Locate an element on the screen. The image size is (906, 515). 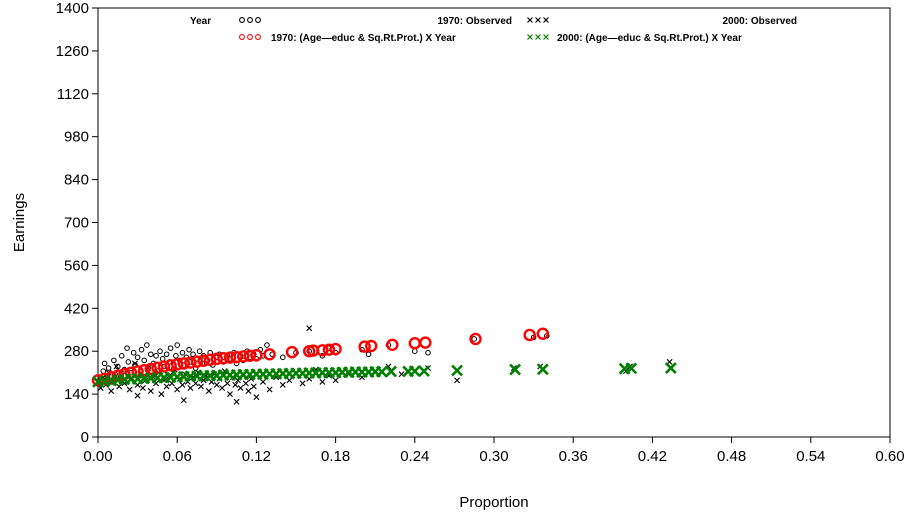
legend-entry: 1970: (Age—educ & Sq.Rt.Prot.) X Year is located at coordinates (347, 38).